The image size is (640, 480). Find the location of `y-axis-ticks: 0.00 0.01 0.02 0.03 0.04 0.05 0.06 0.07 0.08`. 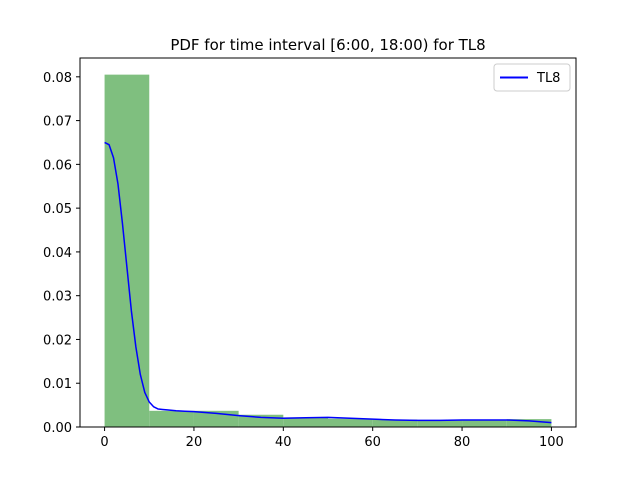

y-axis-ticks: 0.00 0.01 0.02 0.03 0.04 0.05 0.06 0.07 0.08 is located at coordinates (61, 253).